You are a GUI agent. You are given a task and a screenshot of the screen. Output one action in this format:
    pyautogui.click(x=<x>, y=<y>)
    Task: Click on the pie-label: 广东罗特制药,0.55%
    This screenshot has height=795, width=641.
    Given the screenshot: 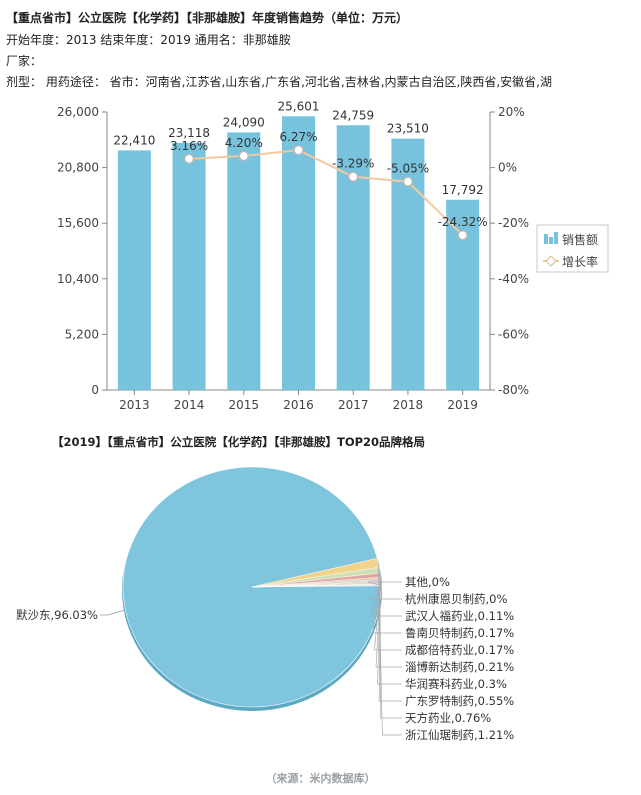 What is the action you would take?
    pyautogui.click(x=459, y=701)
    